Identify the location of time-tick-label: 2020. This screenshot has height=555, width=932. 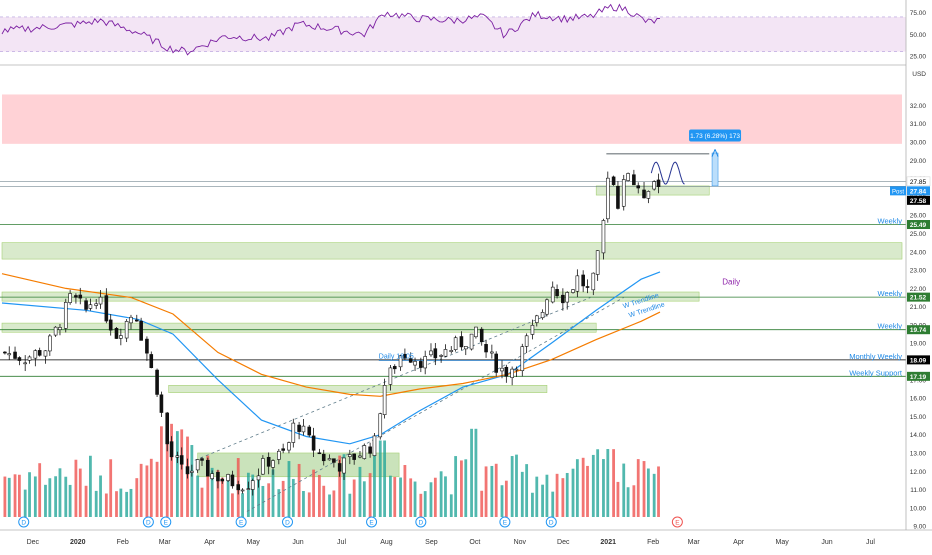
(78, 542).